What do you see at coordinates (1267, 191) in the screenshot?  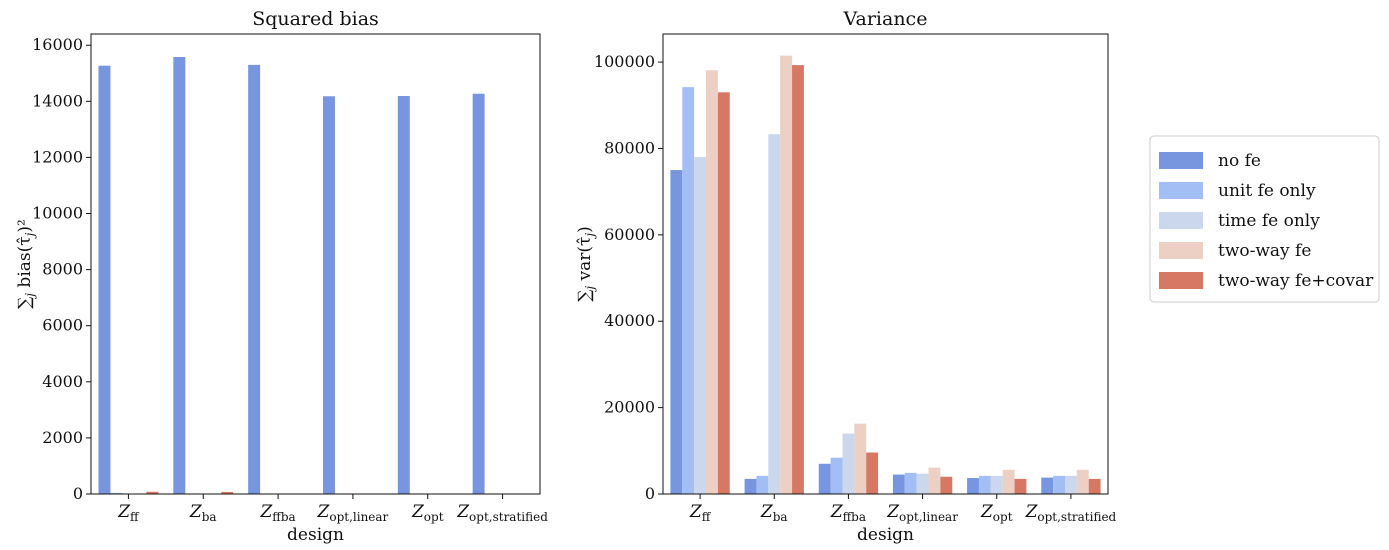 I see `legend-label: unit fe only` at bounding box center [1267, 191].